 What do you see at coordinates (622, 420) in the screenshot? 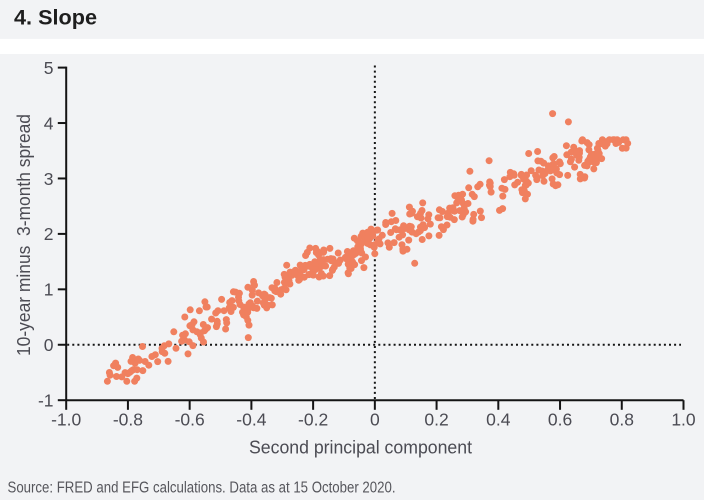
I see `svg-text: 0.8` at bounding box center [622, 420].